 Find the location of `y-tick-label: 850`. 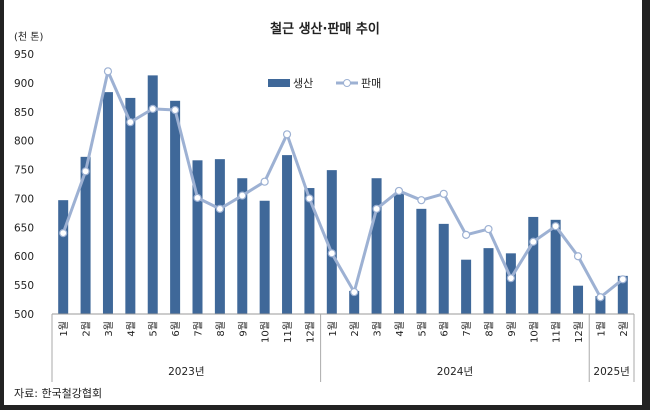

y-tick-label: 850 is located at coordinates (24, 113).